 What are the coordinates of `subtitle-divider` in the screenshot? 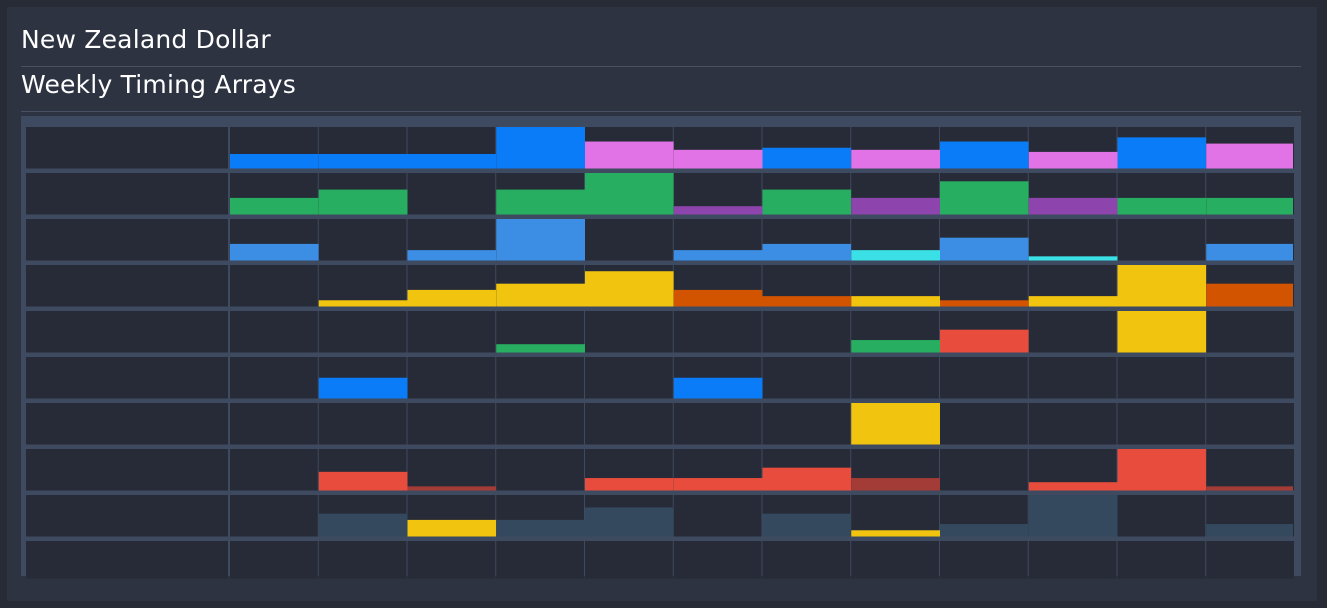 It's located at (661, 111).